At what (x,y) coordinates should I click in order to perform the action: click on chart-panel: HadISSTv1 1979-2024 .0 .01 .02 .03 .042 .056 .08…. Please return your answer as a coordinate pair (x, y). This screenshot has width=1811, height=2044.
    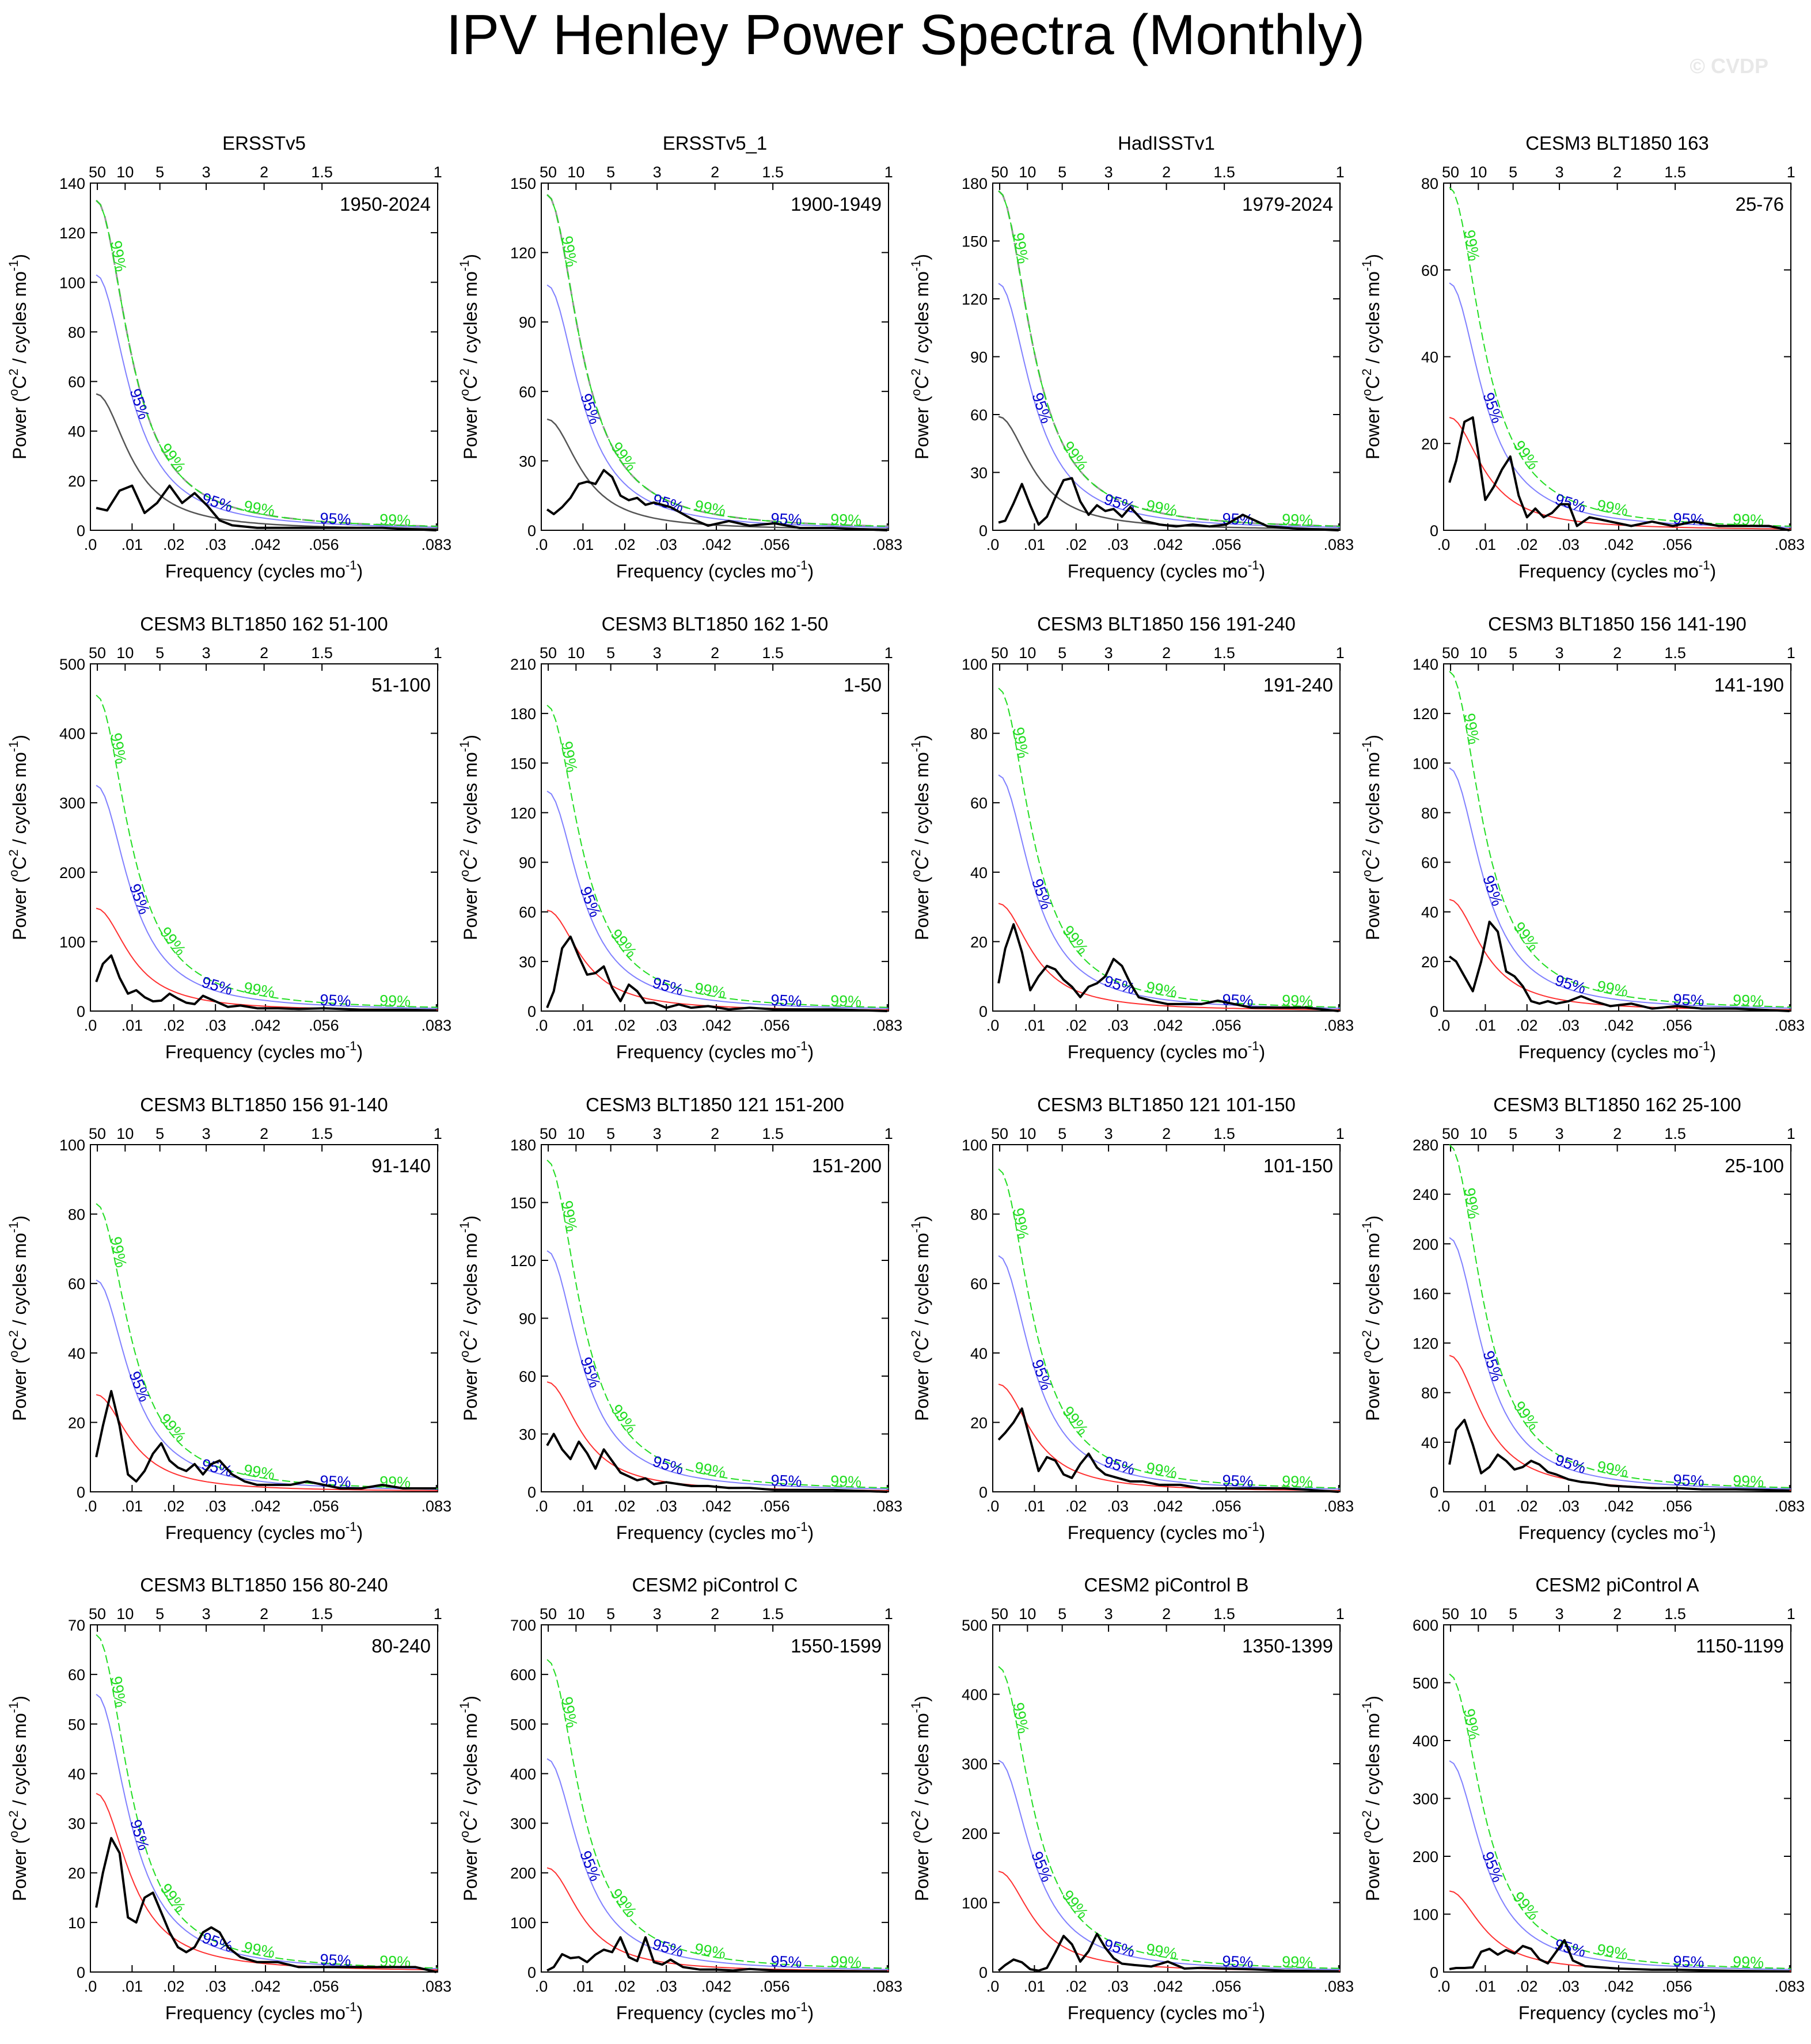
    Looking at the image, I should click on (1131, 357).